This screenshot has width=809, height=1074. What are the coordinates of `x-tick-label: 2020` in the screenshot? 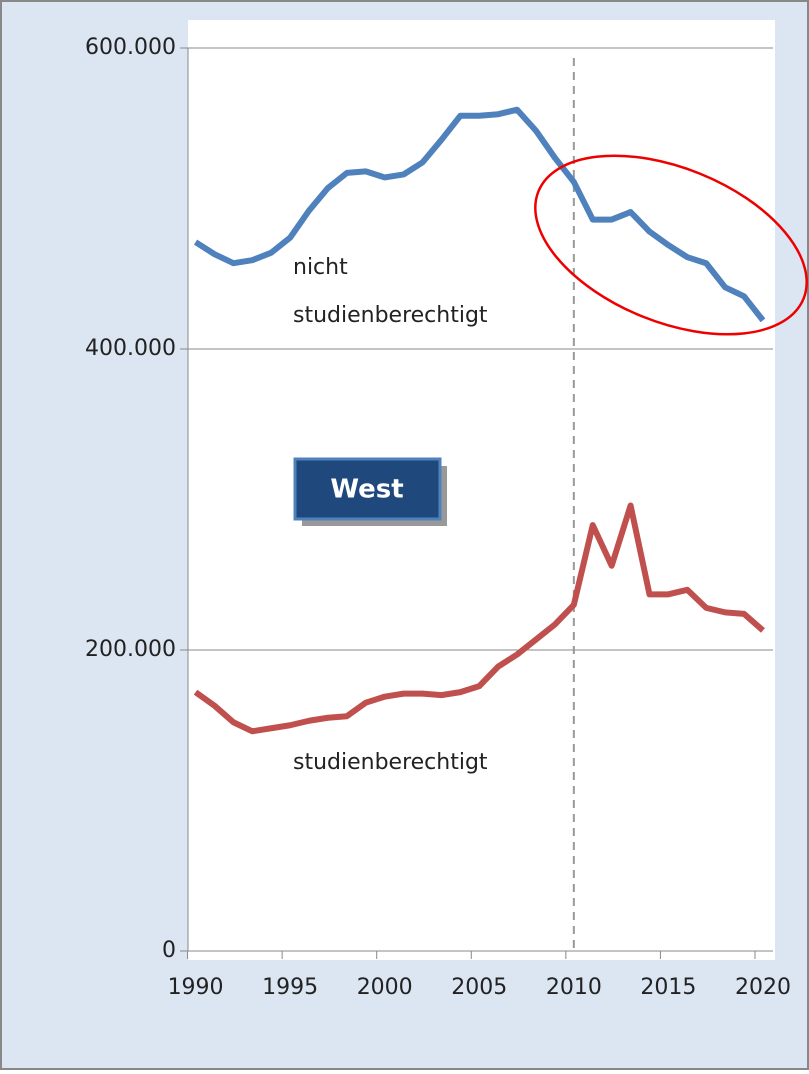 It's located at (763, 987).